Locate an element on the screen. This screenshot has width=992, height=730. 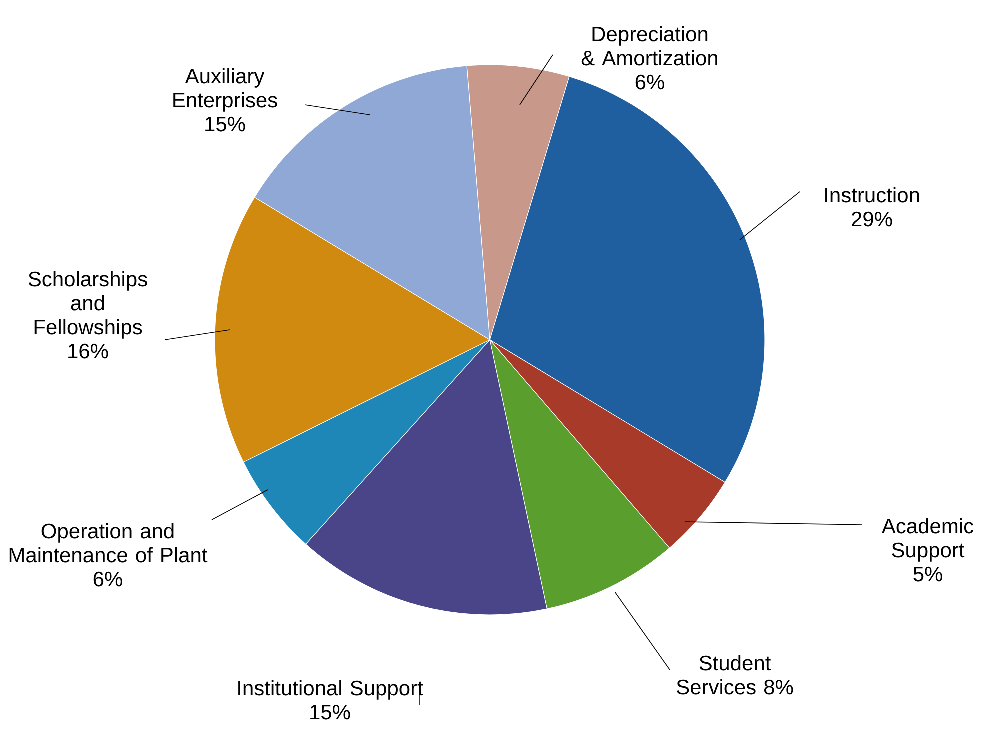
data-label: 16% is located at coordinates (88, 351).